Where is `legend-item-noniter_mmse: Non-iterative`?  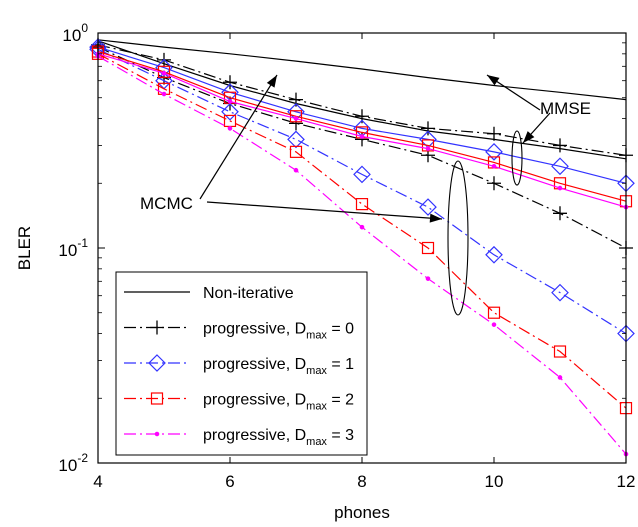
legend-item-noniter_mmse: Non-iterative is located at coordinates (209, 293).